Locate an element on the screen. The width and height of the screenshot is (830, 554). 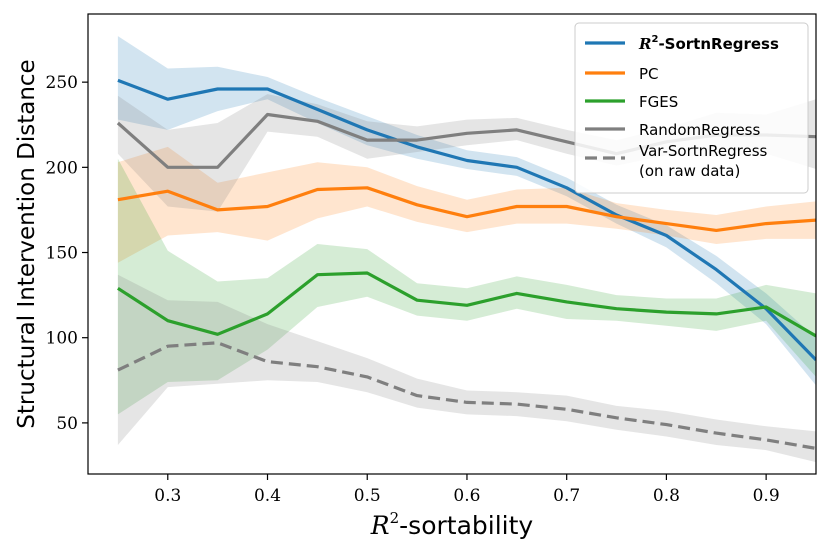
y-tick-label: 200 is located at coordinates (62, 168).